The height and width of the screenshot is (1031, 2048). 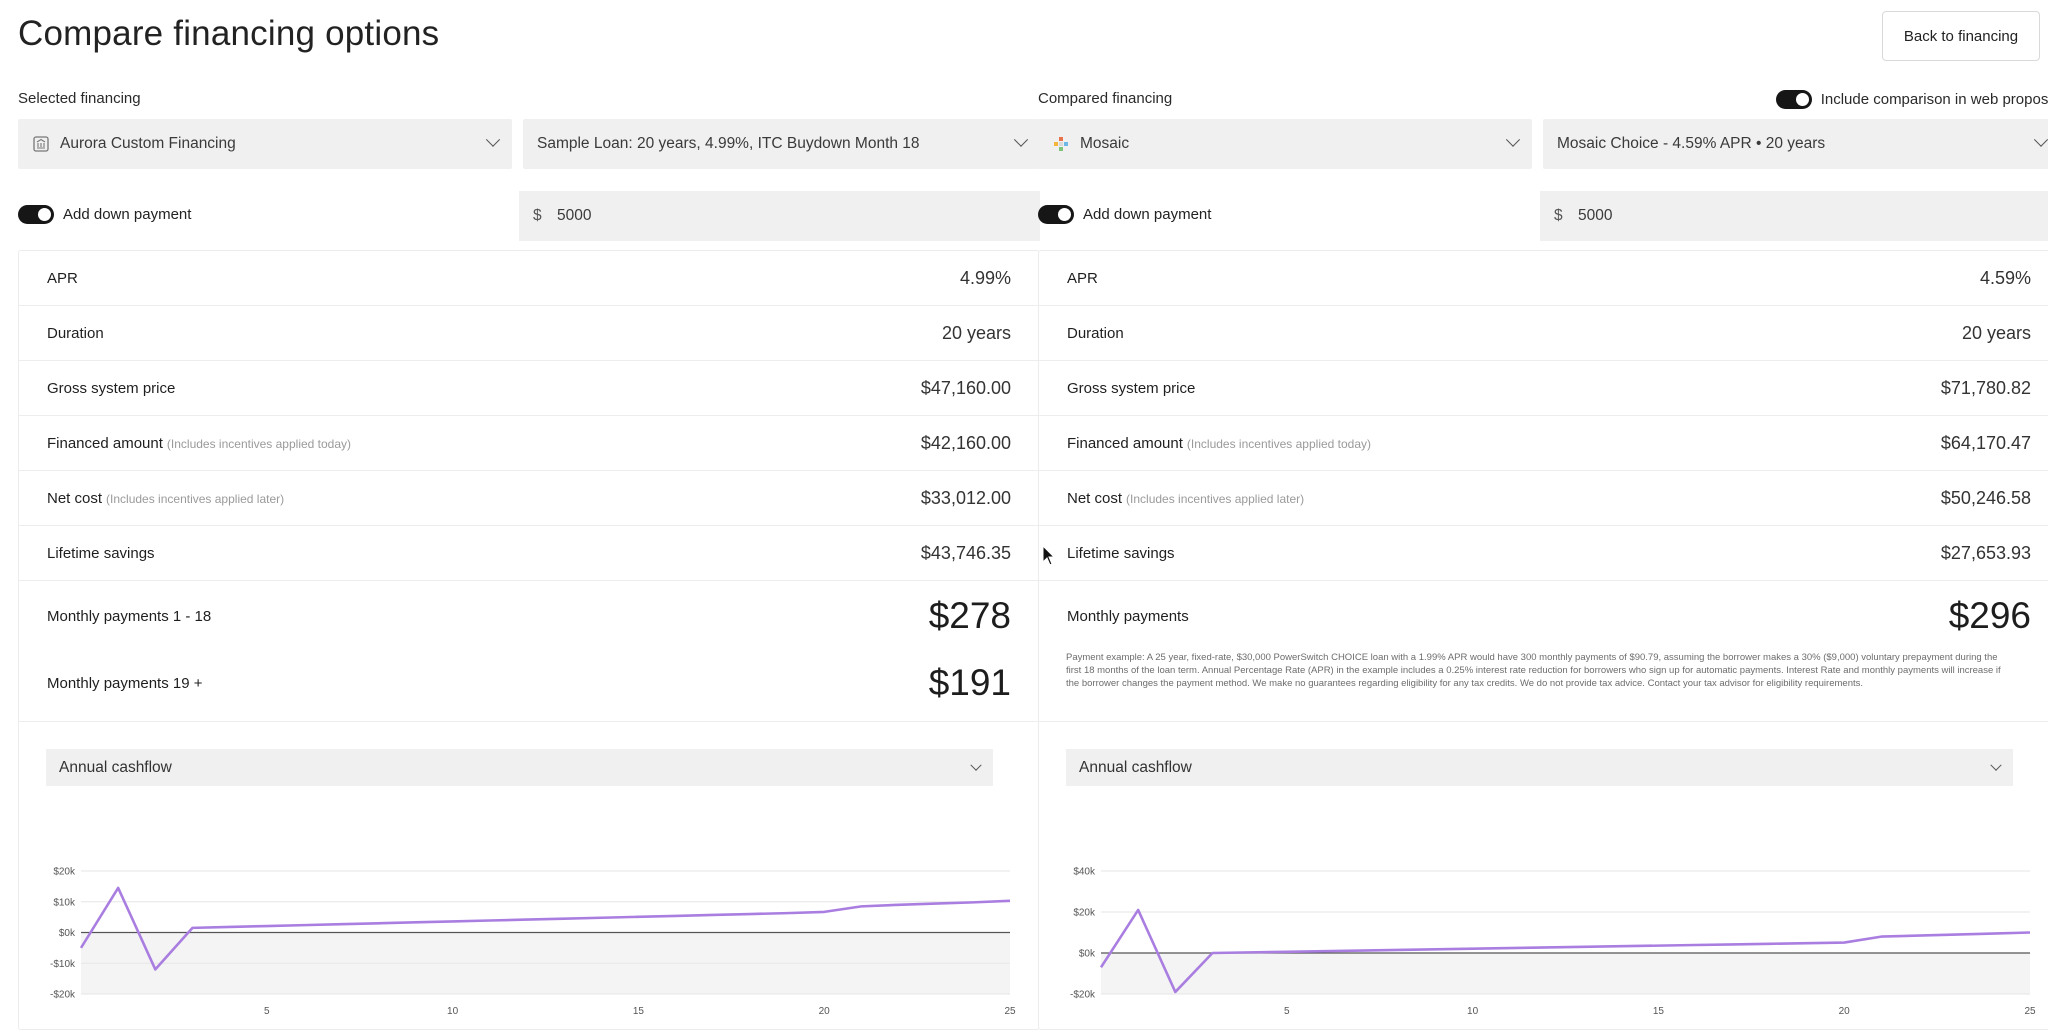 I want to click on annual-cashflow-chart: $40k$20k$0k-$20k510152025Years, so click(x=1543, y=918).